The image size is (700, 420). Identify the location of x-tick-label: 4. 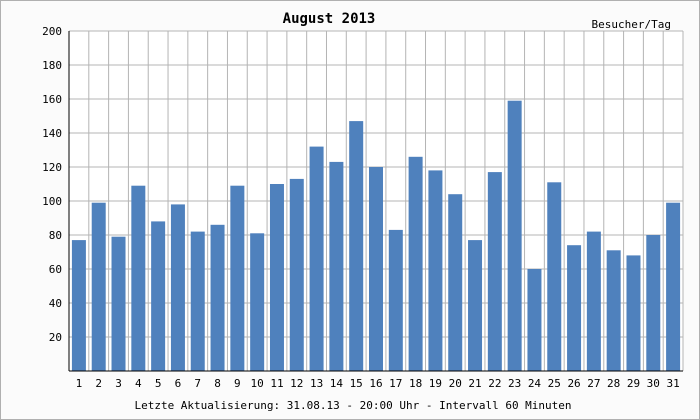
(138, 383).